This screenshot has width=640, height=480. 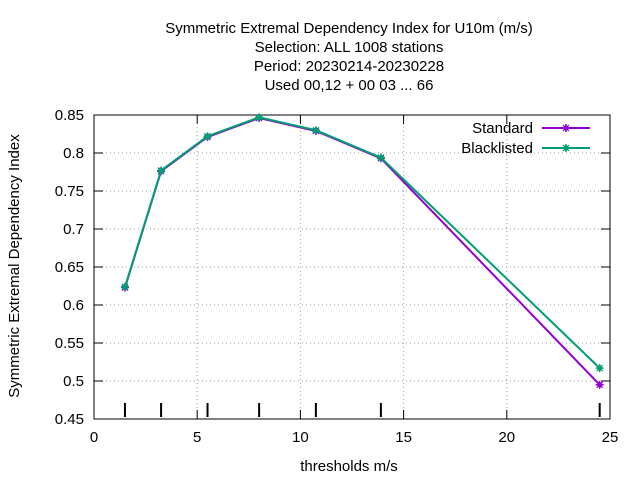 What do you see at coordinates (362, 410) in the screenshot?
I see `threshold-marks` at bounding box center [362, 410].